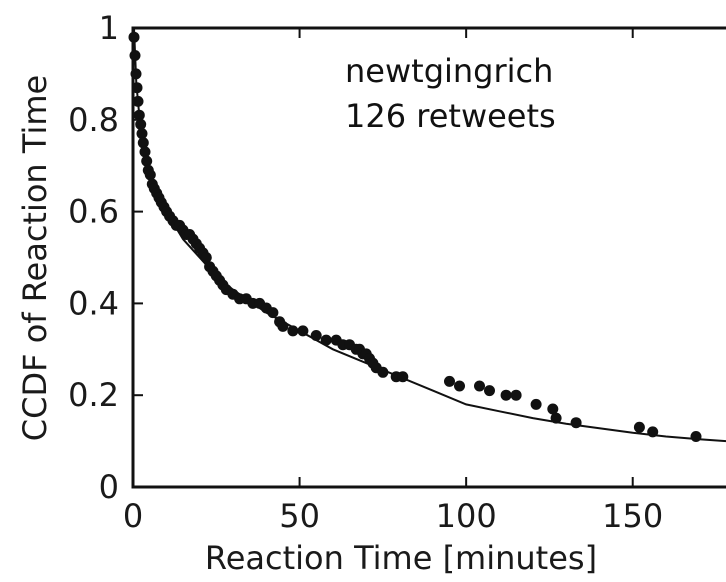 The height and width of the screenshot is (582, 726). What do you see at coordinates (109, 28) in the screenshot?
I see `y-tick-label: 1` at bounding box center [109, 28].